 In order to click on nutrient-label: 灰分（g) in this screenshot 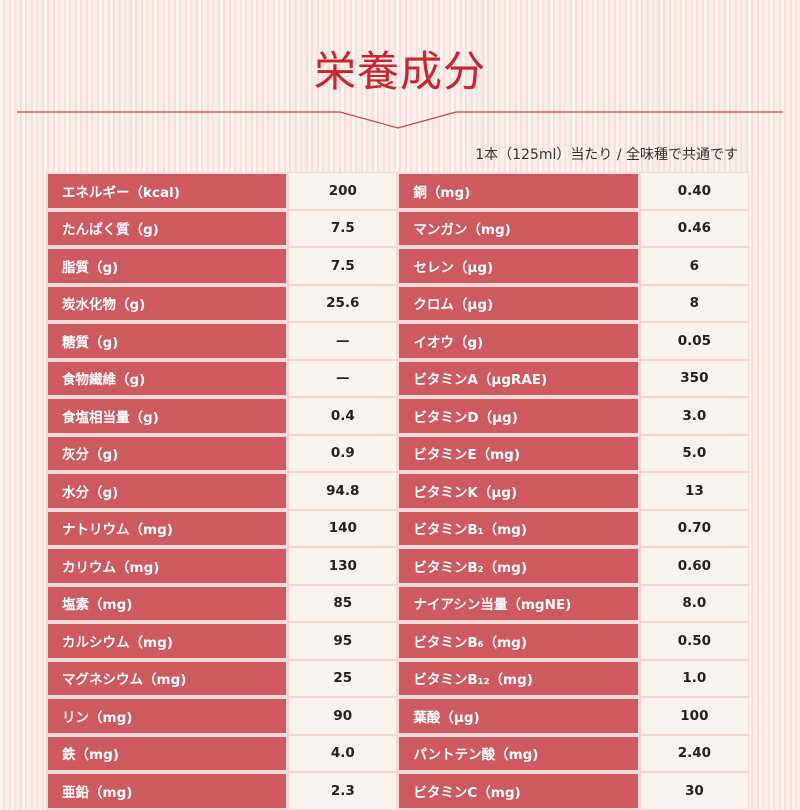, I will do `click(167, 453)`.